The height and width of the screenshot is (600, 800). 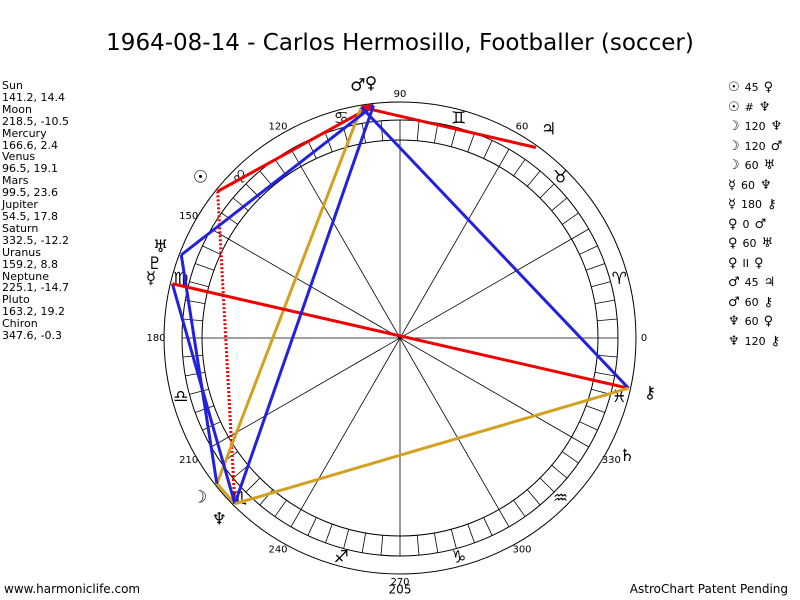 What do you see at coordinates (755, 244) in the screenshot?
I see `aspect-row: ♀ 60 ♅` at bounding box center [755, 244].